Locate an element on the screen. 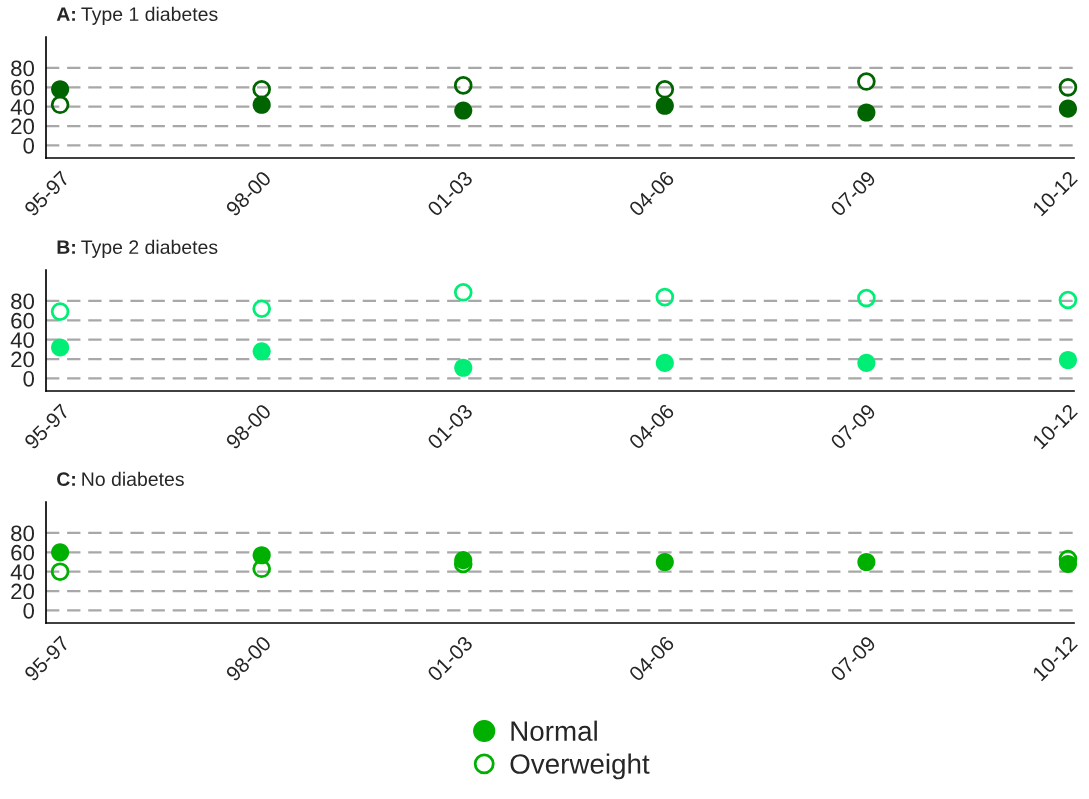  chart-title: A: Type 1 diabetes is located at coordinates (137, 15).